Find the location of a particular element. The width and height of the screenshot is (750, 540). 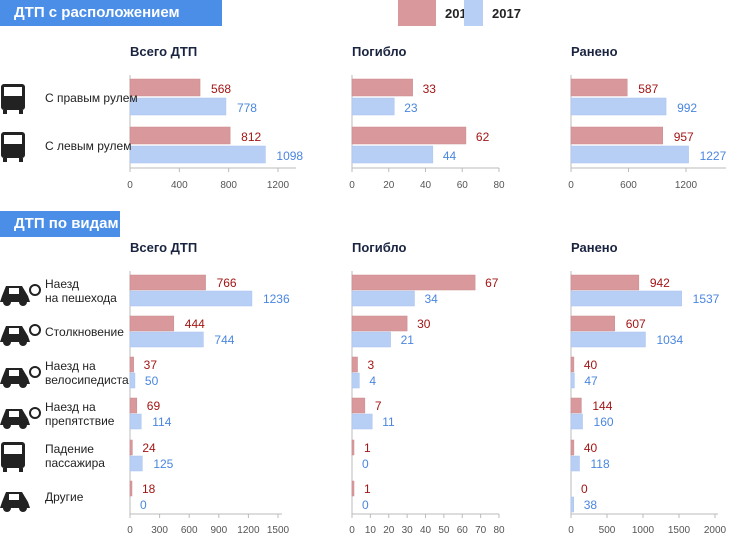

x-tick-label: 50 is located at coordinates (444, 530).